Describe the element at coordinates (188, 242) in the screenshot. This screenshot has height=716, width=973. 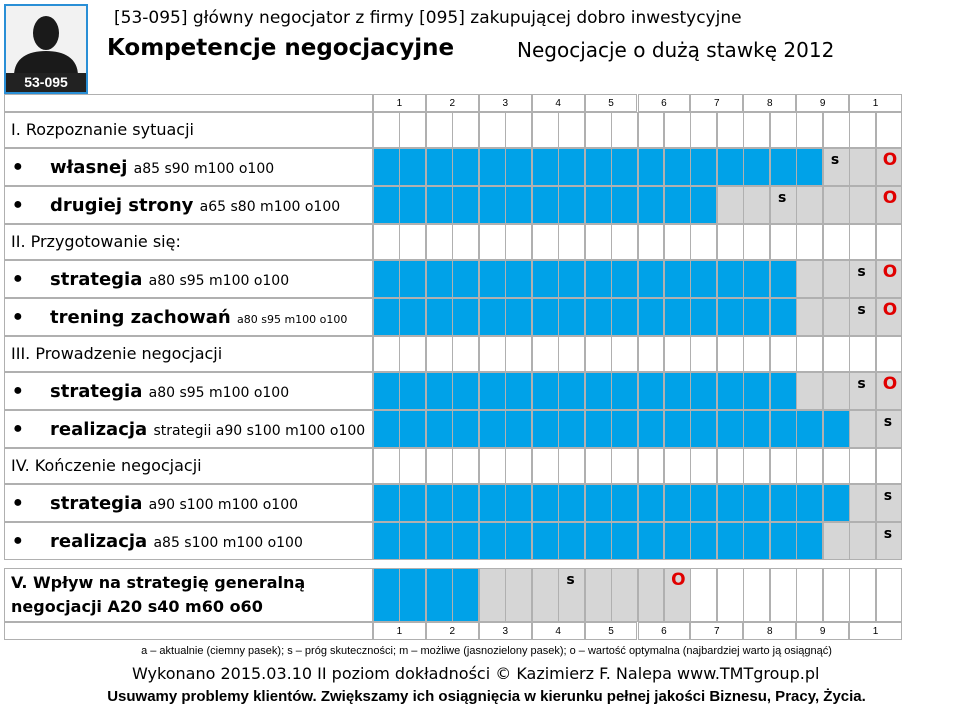
I see `section-row: II. Przygotowanie się:` at that location.